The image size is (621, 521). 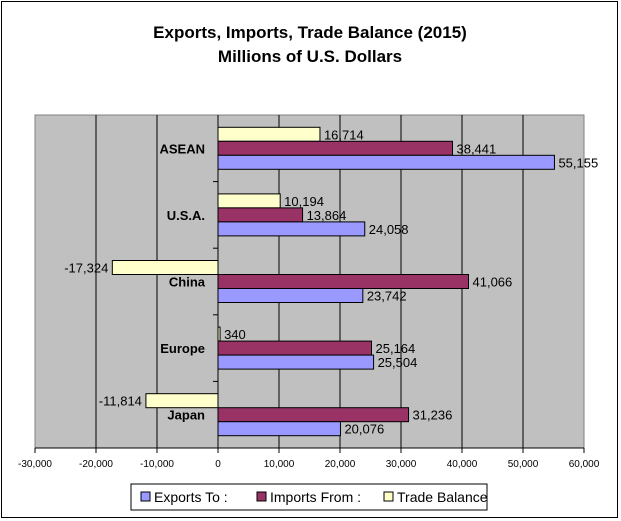 What do you see at coordinates (157, 464) in the screenshot?
I see `x-tick-label: -10,000` at bounding box center [157, 464].